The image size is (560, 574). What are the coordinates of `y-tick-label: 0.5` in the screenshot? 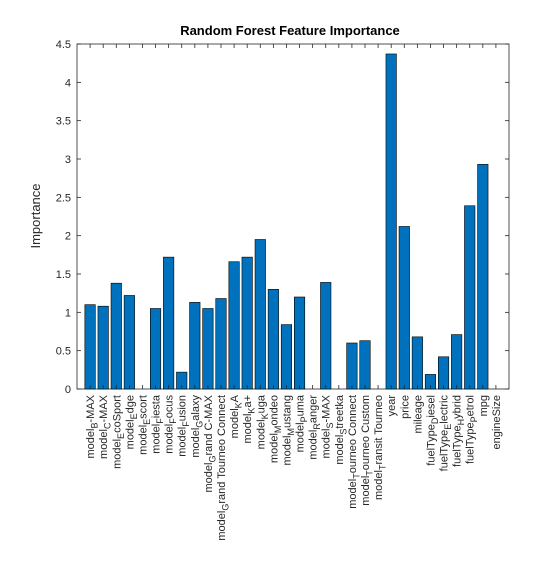 It's located at (63, 352).